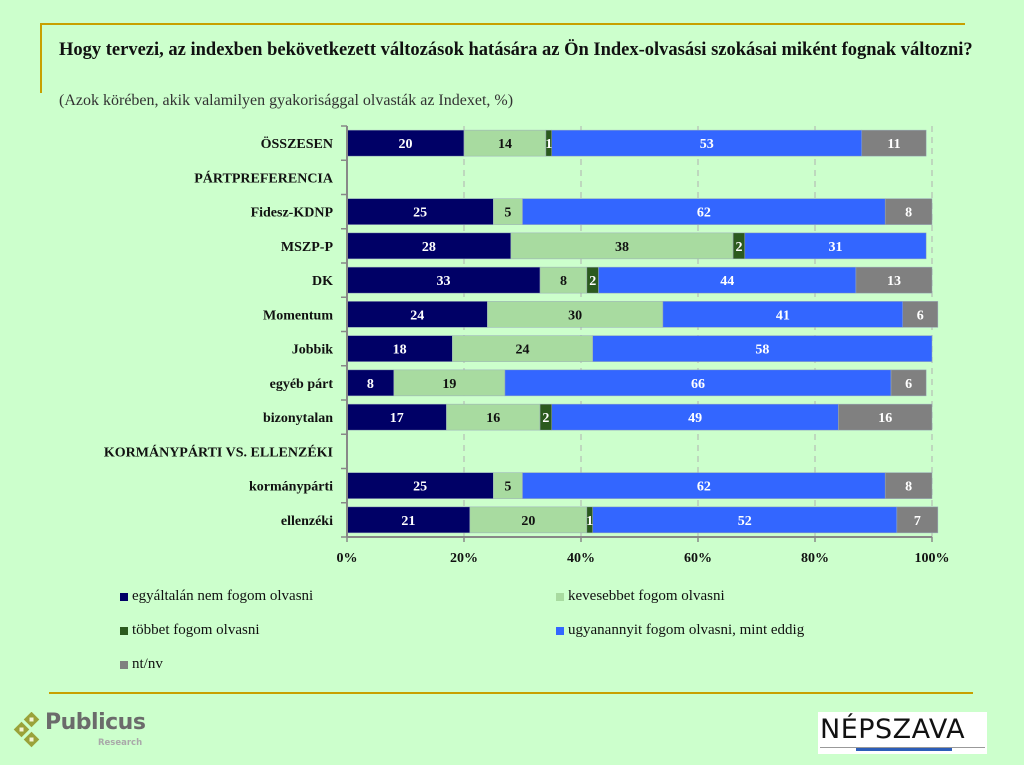  Describe the element at coordinates (307, 247) in the screenshot. I see `category-label: MSZP-P` at that location.